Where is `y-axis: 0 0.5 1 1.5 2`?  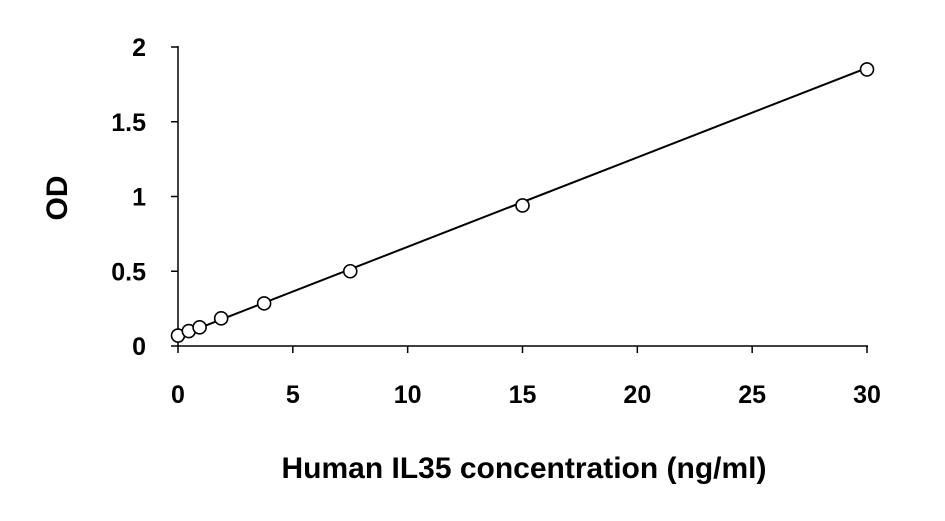
y-axis: 0 0.5 1 1.5 2 is located at coordinates (145, 197).